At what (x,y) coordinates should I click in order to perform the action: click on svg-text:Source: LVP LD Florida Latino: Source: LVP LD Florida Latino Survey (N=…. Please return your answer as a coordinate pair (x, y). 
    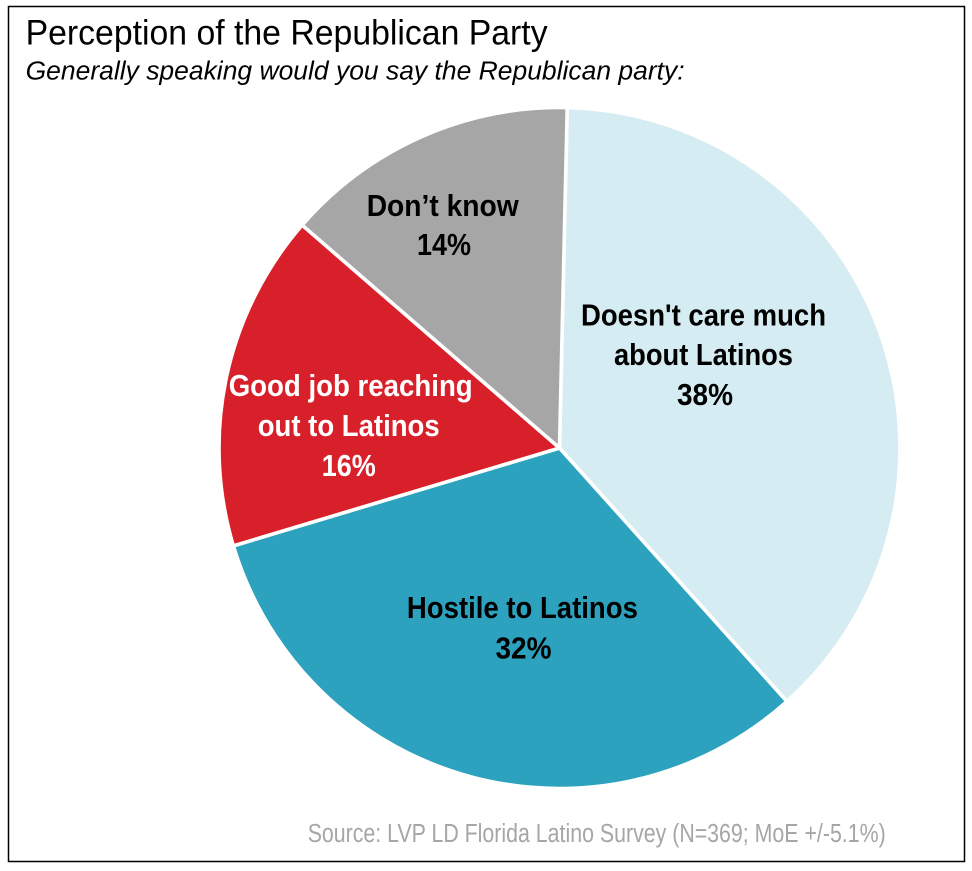
    Looking at the image, I should click on (597, 834).